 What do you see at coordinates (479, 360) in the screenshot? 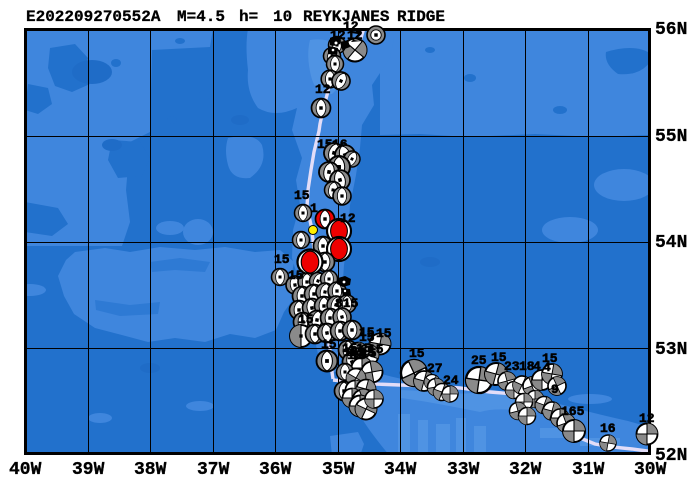
I see `svg-text: 25` at bounding box center [479, 360].